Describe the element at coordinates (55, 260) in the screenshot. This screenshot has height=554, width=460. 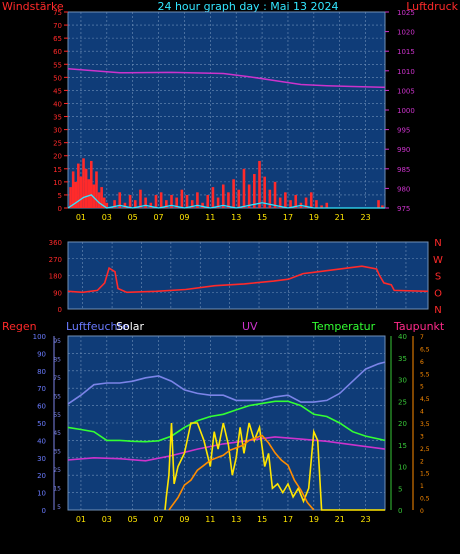
I see `direction-tick-label: 270` at that location.